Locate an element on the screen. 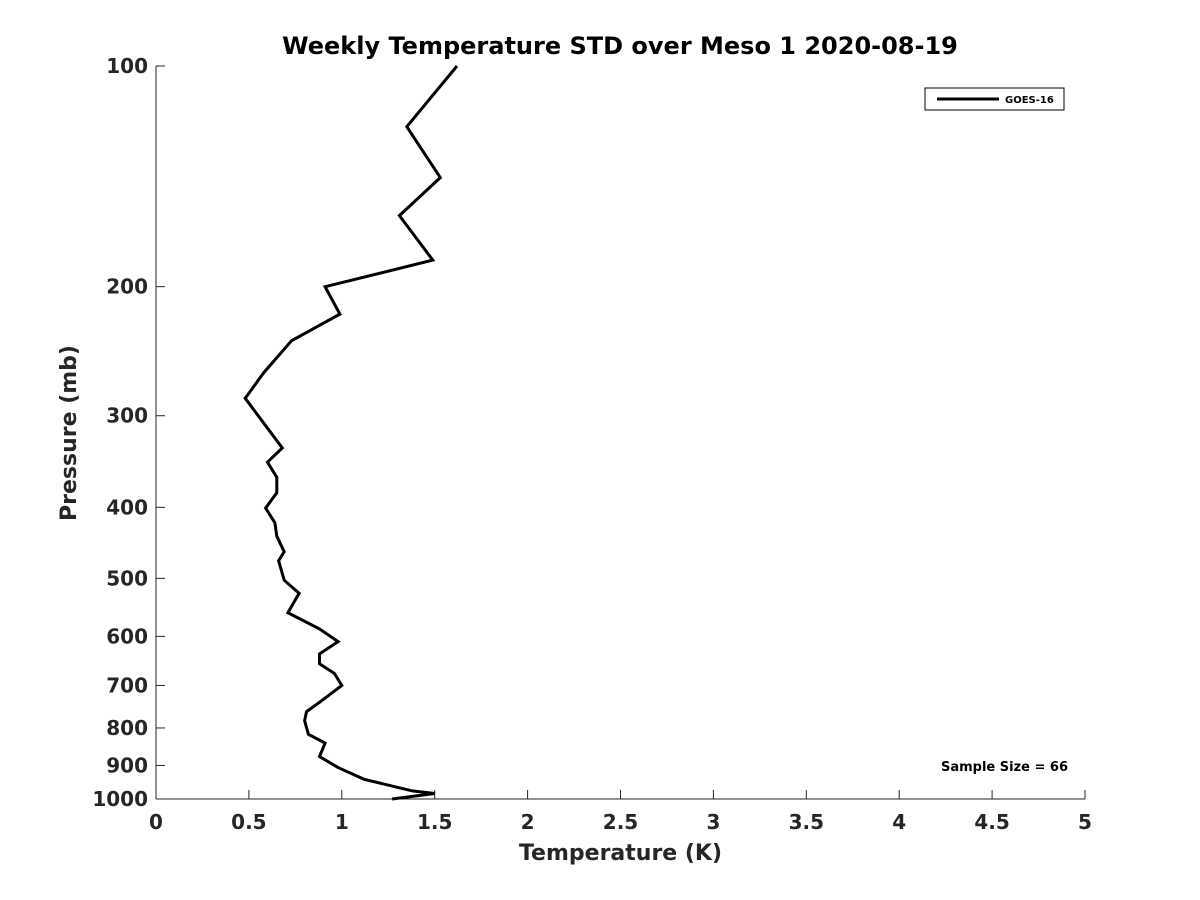 This screenshot has width=1200, height=900. x-tick-label: 1.5 is located at coordinates (434, 822).